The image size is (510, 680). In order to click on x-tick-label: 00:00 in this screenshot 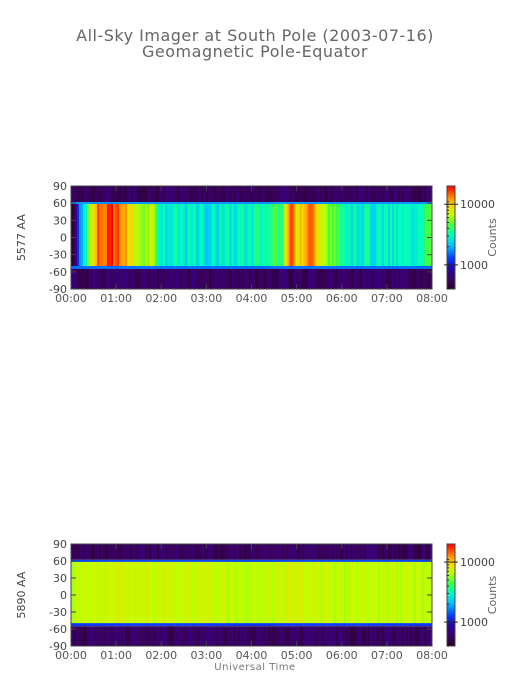, I will do `click(71, 655)`.